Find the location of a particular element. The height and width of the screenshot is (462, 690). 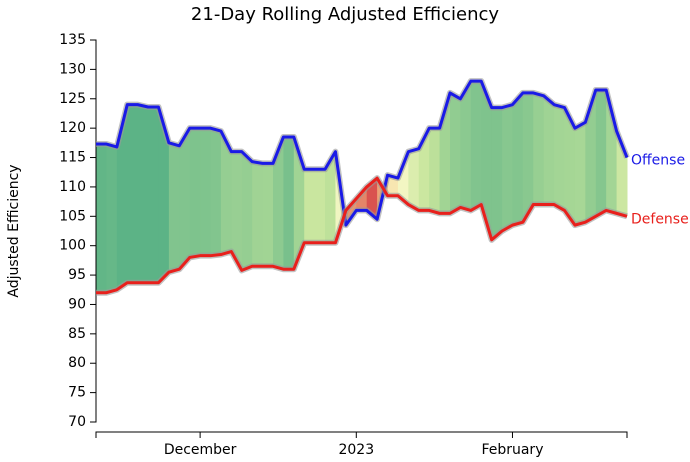

y-tick-label: 130 is located at coordinates (72, 69).